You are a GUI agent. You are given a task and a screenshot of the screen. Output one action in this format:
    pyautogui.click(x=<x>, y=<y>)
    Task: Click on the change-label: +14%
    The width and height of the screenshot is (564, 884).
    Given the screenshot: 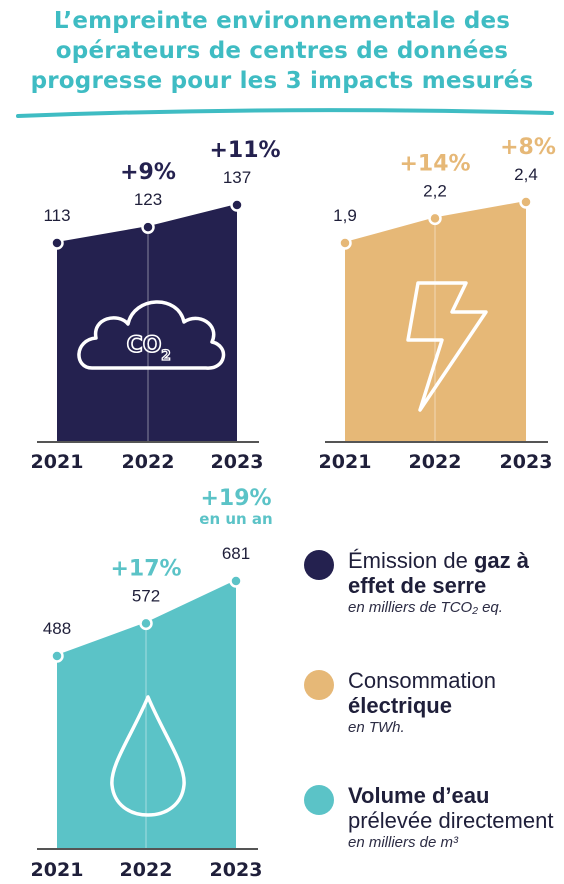 What is the action you would take?
    pyautogui.click(x=434, y=163)
    